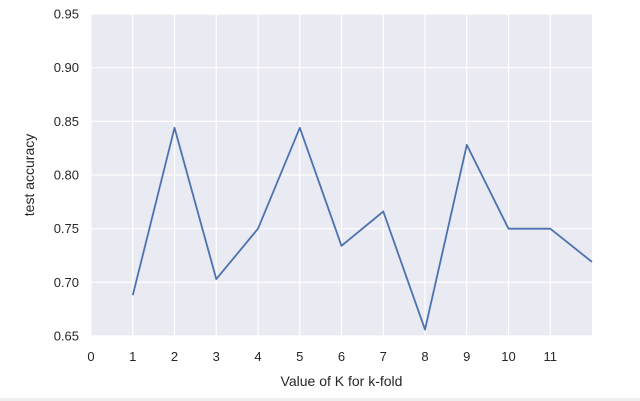 The width and height of the screenshot is (640, 401). Describe the element at coordinates (257, 356) in the screenshot. I see `x-tick-label: 4` at that location.